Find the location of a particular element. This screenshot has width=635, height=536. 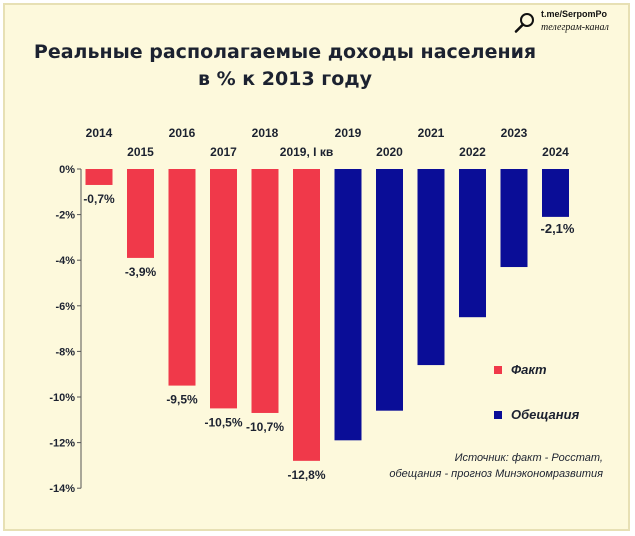

y-tick-label: -8% is located at coordinates (65, 352).